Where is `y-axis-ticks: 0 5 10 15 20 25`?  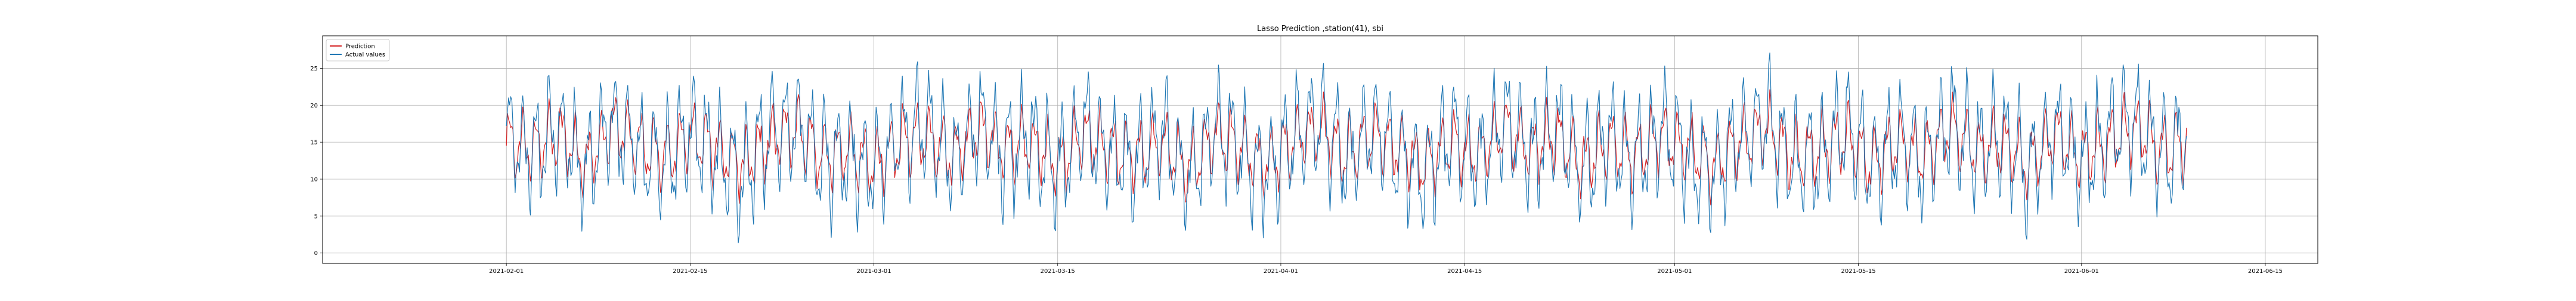
y-axis-ticks: 0 5 10 15 20 25 is located at coordinates (316, 161).